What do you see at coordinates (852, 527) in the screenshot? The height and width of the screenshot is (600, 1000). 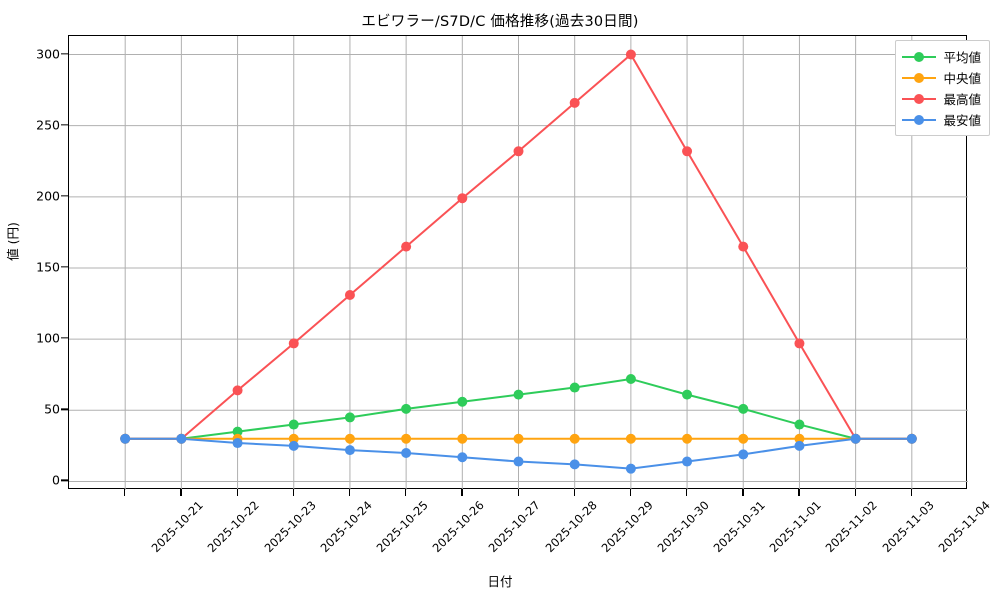 I see `x-tick-label: 2025-11-02` at bounding box center [852, 527].